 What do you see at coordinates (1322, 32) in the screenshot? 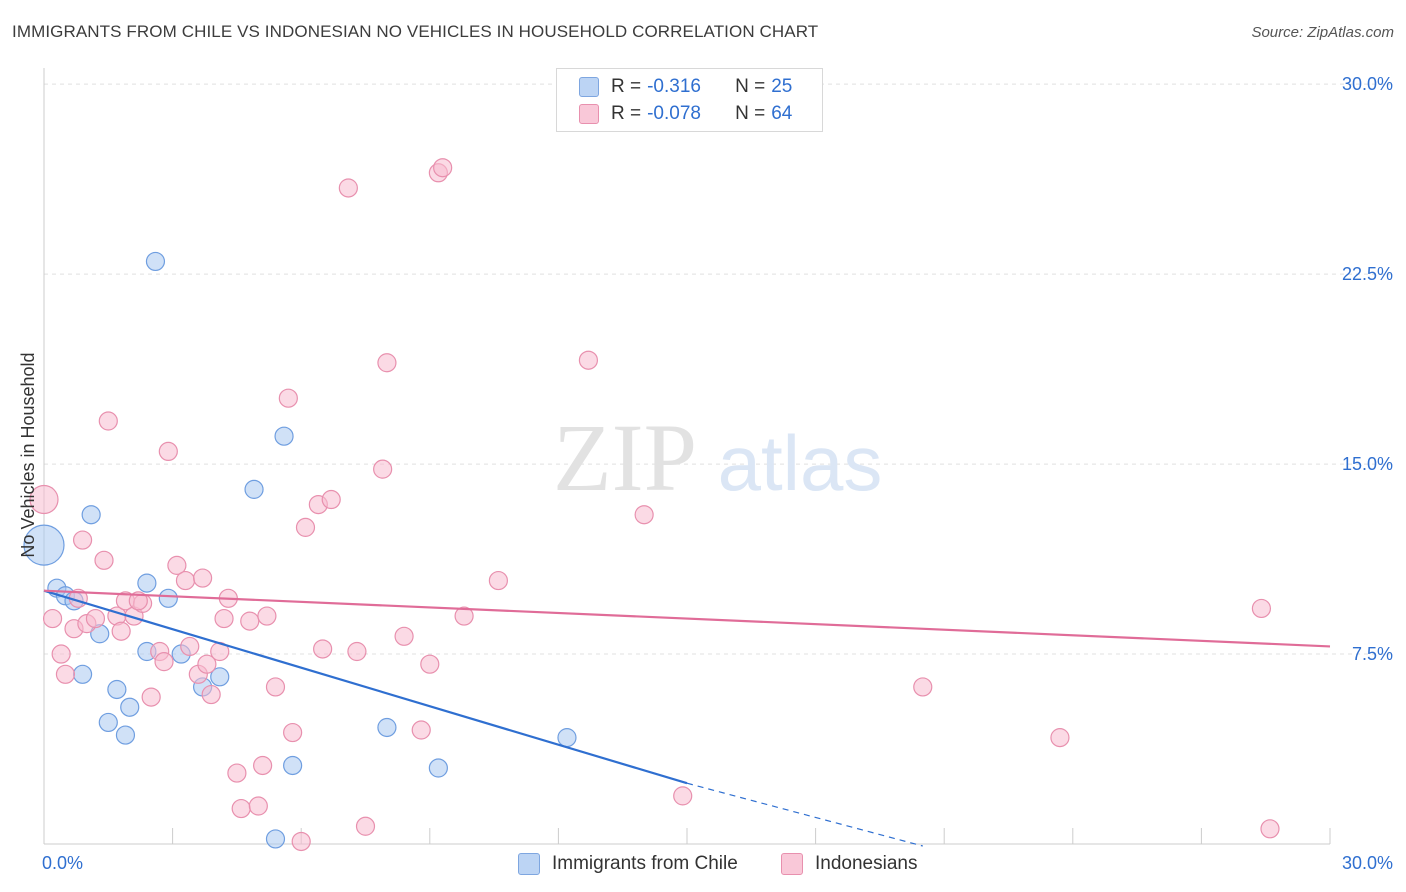
I see `chart-source: Source: ZipAtlas.com` at bounding box center [1322, 32].